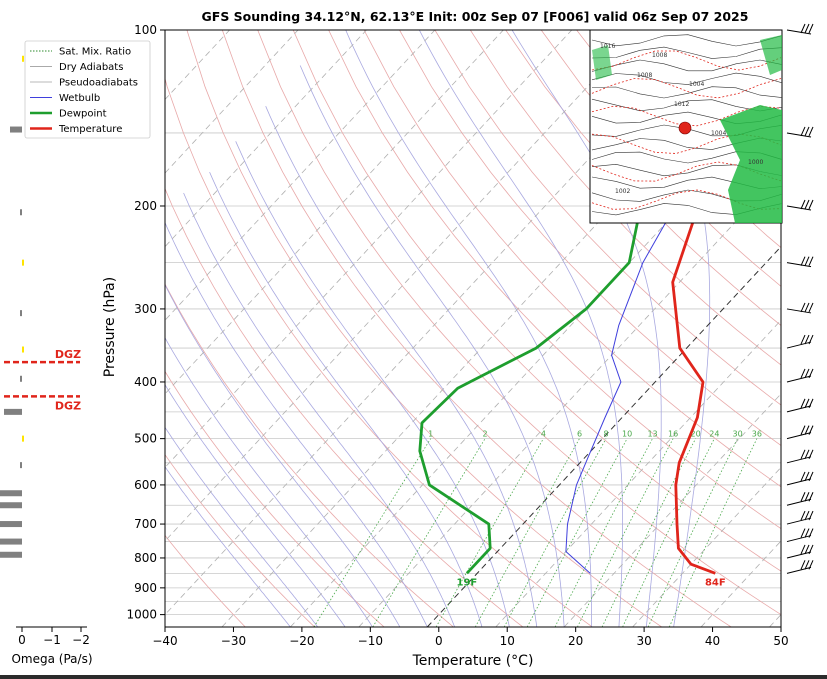  I want to click on mixing-ratio-label: 30, so click(738, 434).